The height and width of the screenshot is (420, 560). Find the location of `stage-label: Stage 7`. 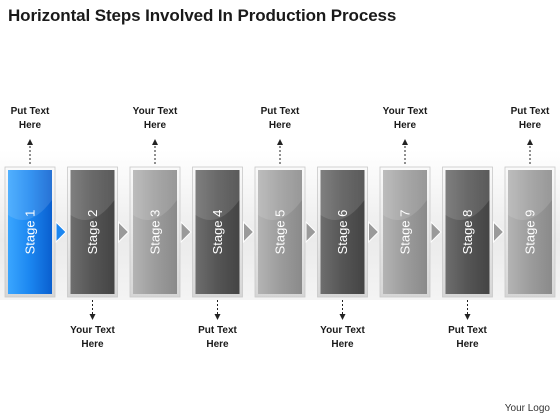

stage-label: Stage 7 is located at coordinates (405, 232).